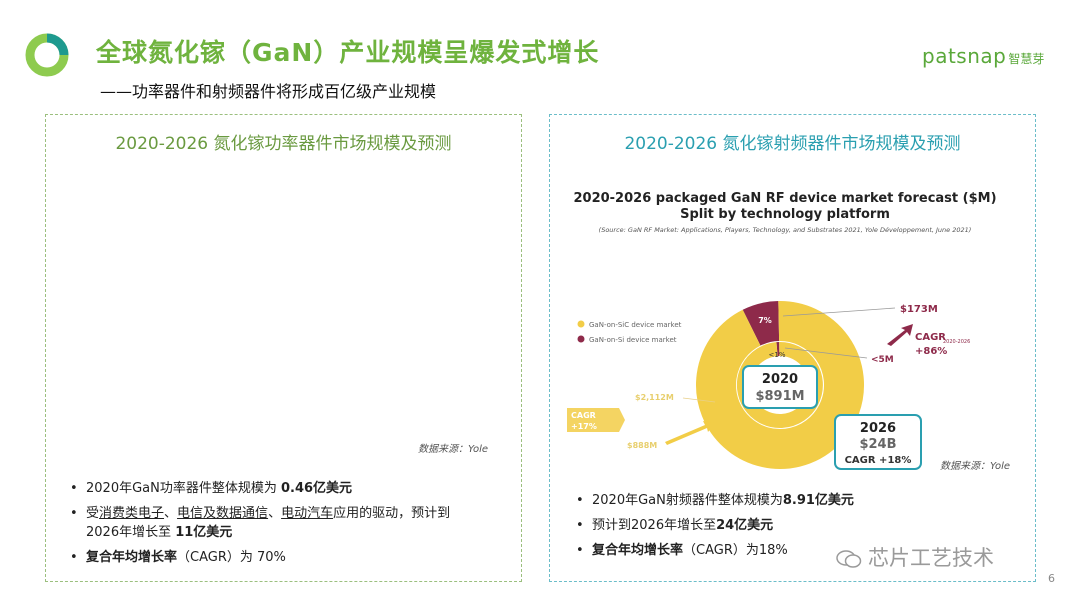  I want to click on cagr-sic-arrow-icon, so click(690, 433).